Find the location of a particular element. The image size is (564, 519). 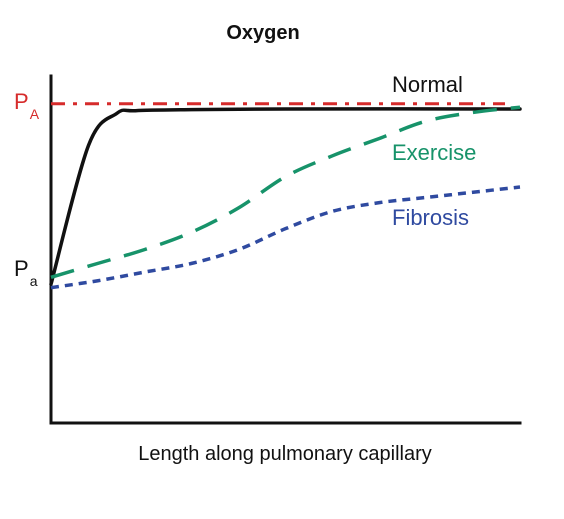

x-axis-label: Length along pulmonary capillary is located at coordinates (285, 454).